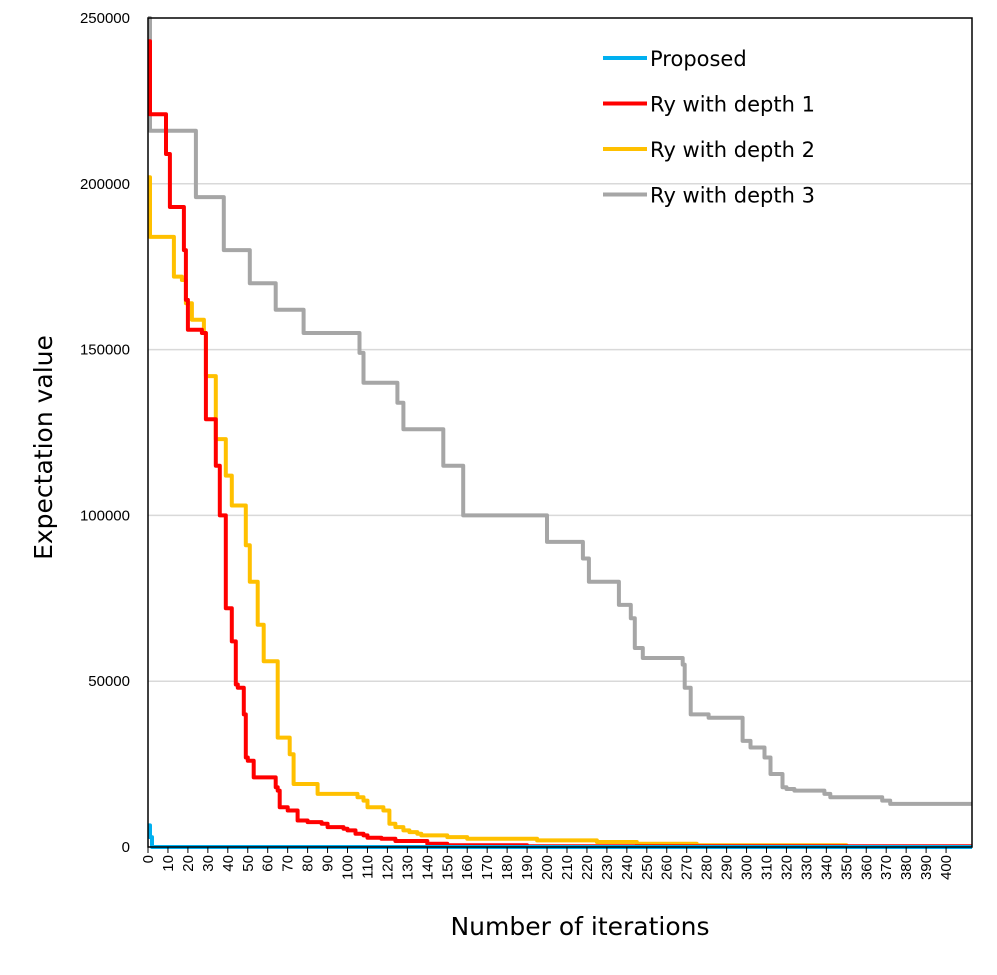 The height and width of the screenshot is (975, 997). What do you see at coordinates (126, 847) in the screenshot?
I see `y-tick-label: 0` at bounding box center [126, 847].